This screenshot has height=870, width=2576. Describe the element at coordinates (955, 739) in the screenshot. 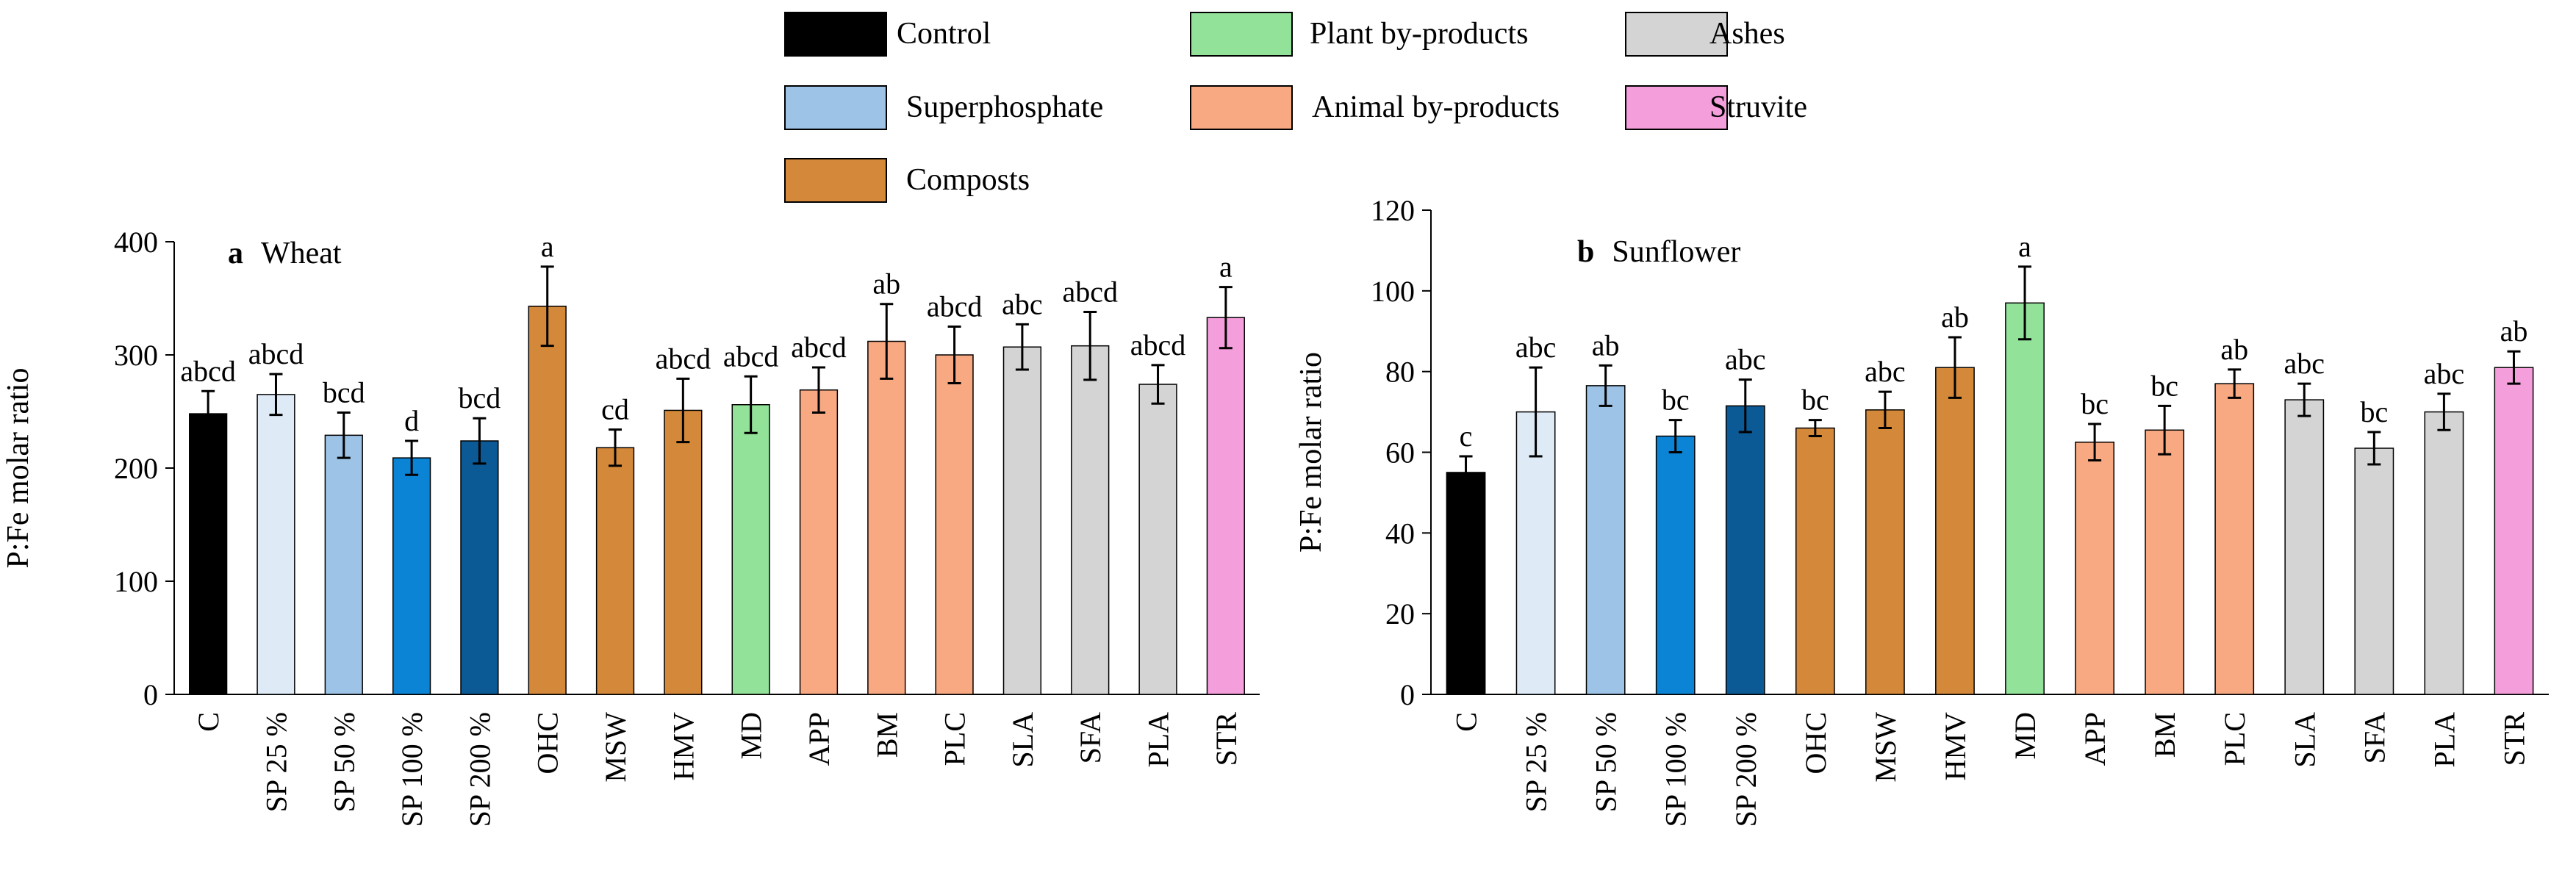

I see `x-tick-label: PLC` at that location.